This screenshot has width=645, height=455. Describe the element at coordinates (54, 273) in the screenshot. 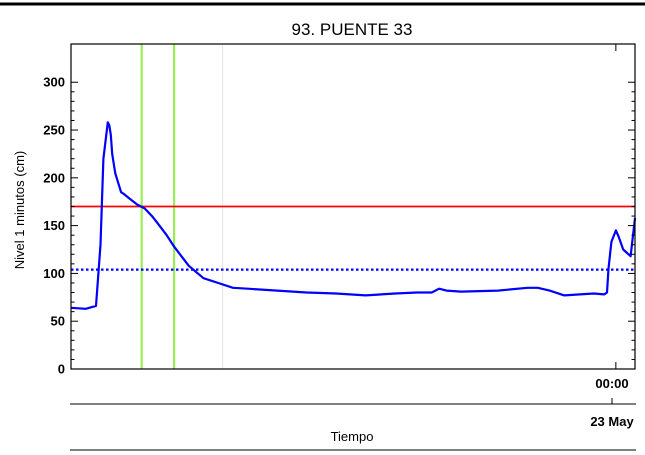

I see `y-tick-label-2: 100` at that location.